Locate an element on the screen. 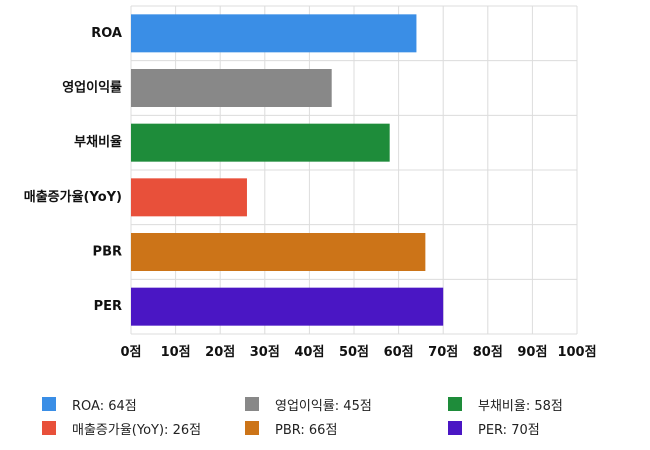  category-label: 영업이익률 is located at coordinates (92, 88).